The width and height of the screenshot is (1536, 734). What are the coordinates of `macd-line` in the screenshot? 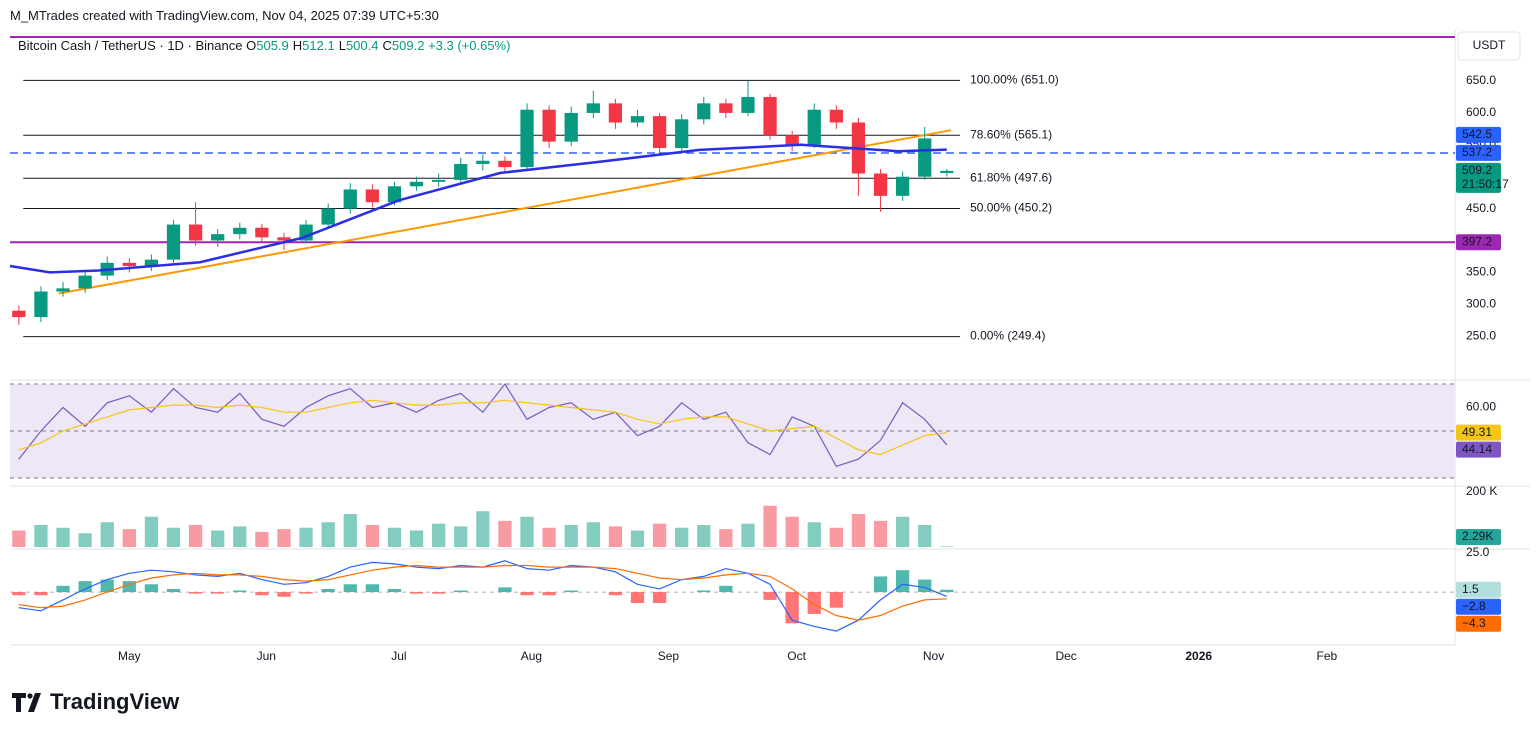 It's located at (483, 596).